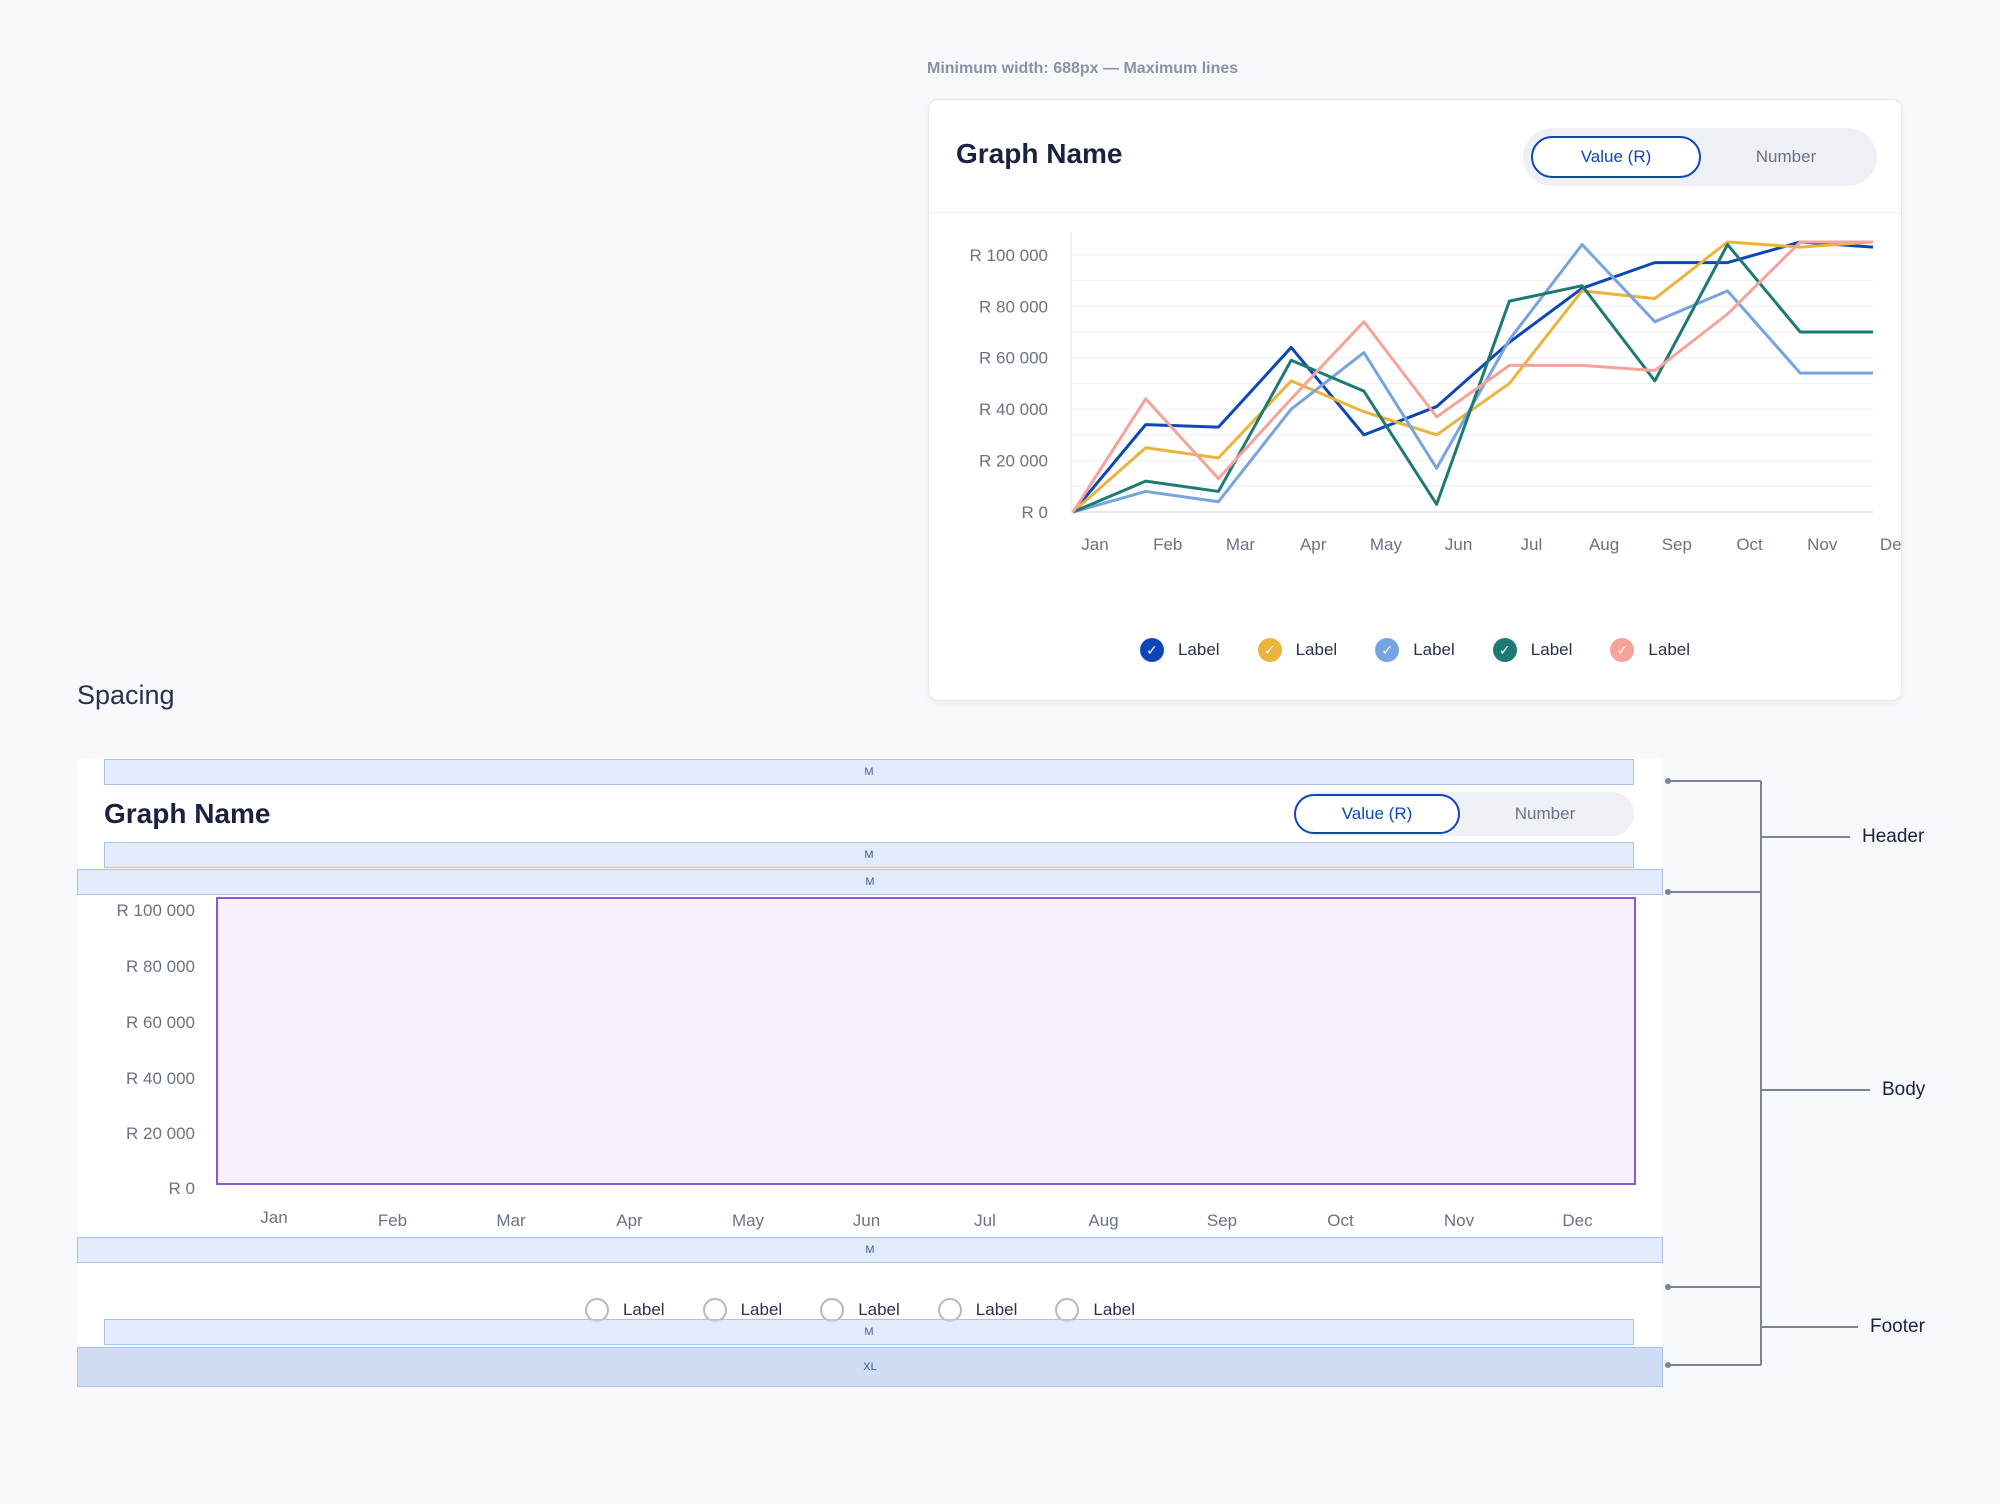  I want to click on x-tick-label: Oct, so click(1749, 544).